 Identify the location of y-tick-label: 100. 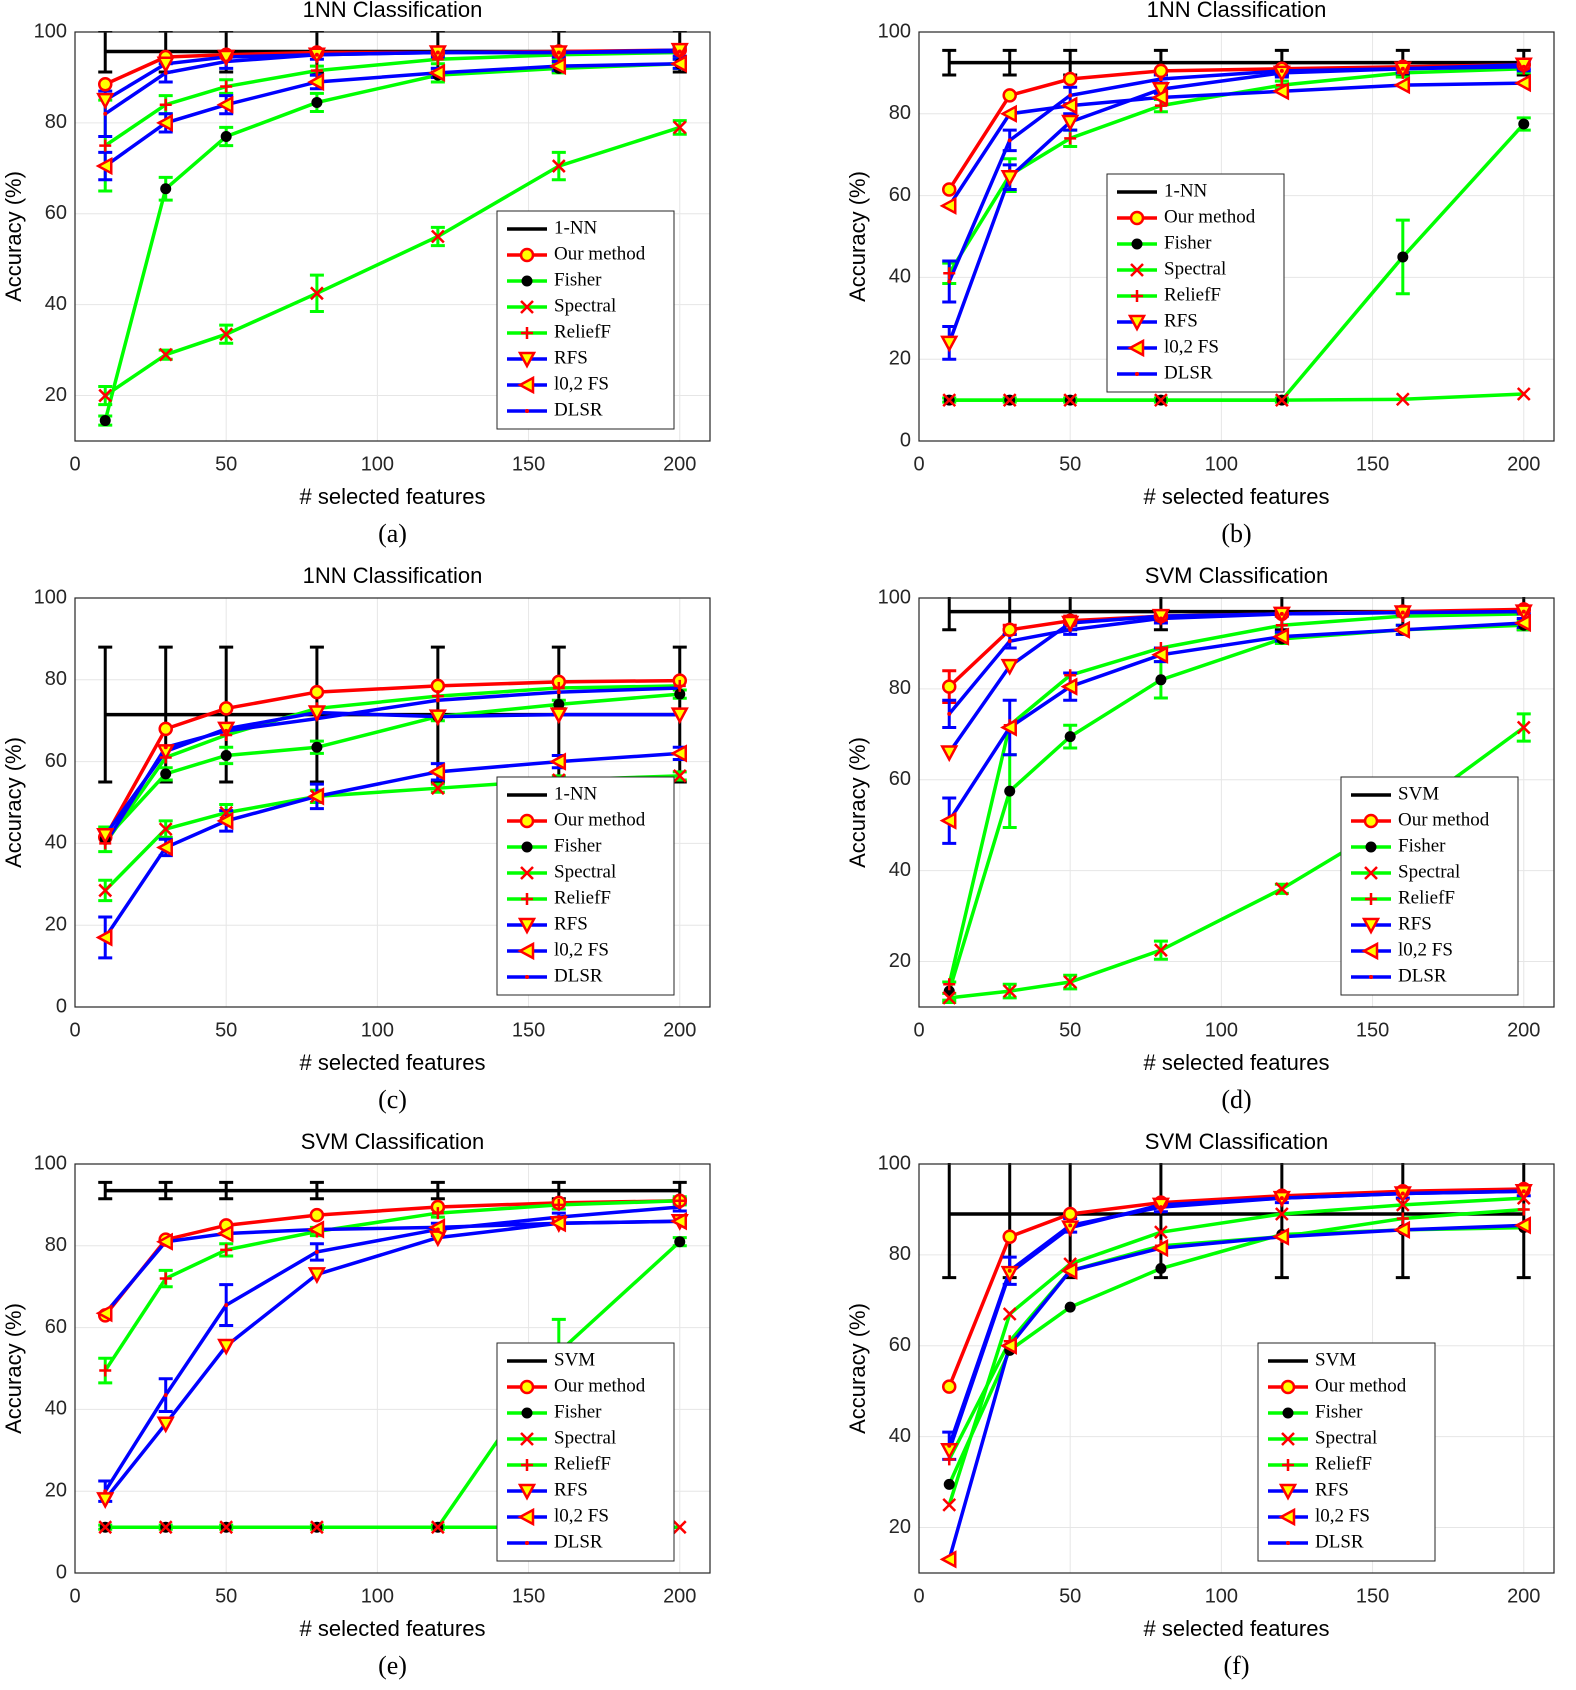
(50, 31).